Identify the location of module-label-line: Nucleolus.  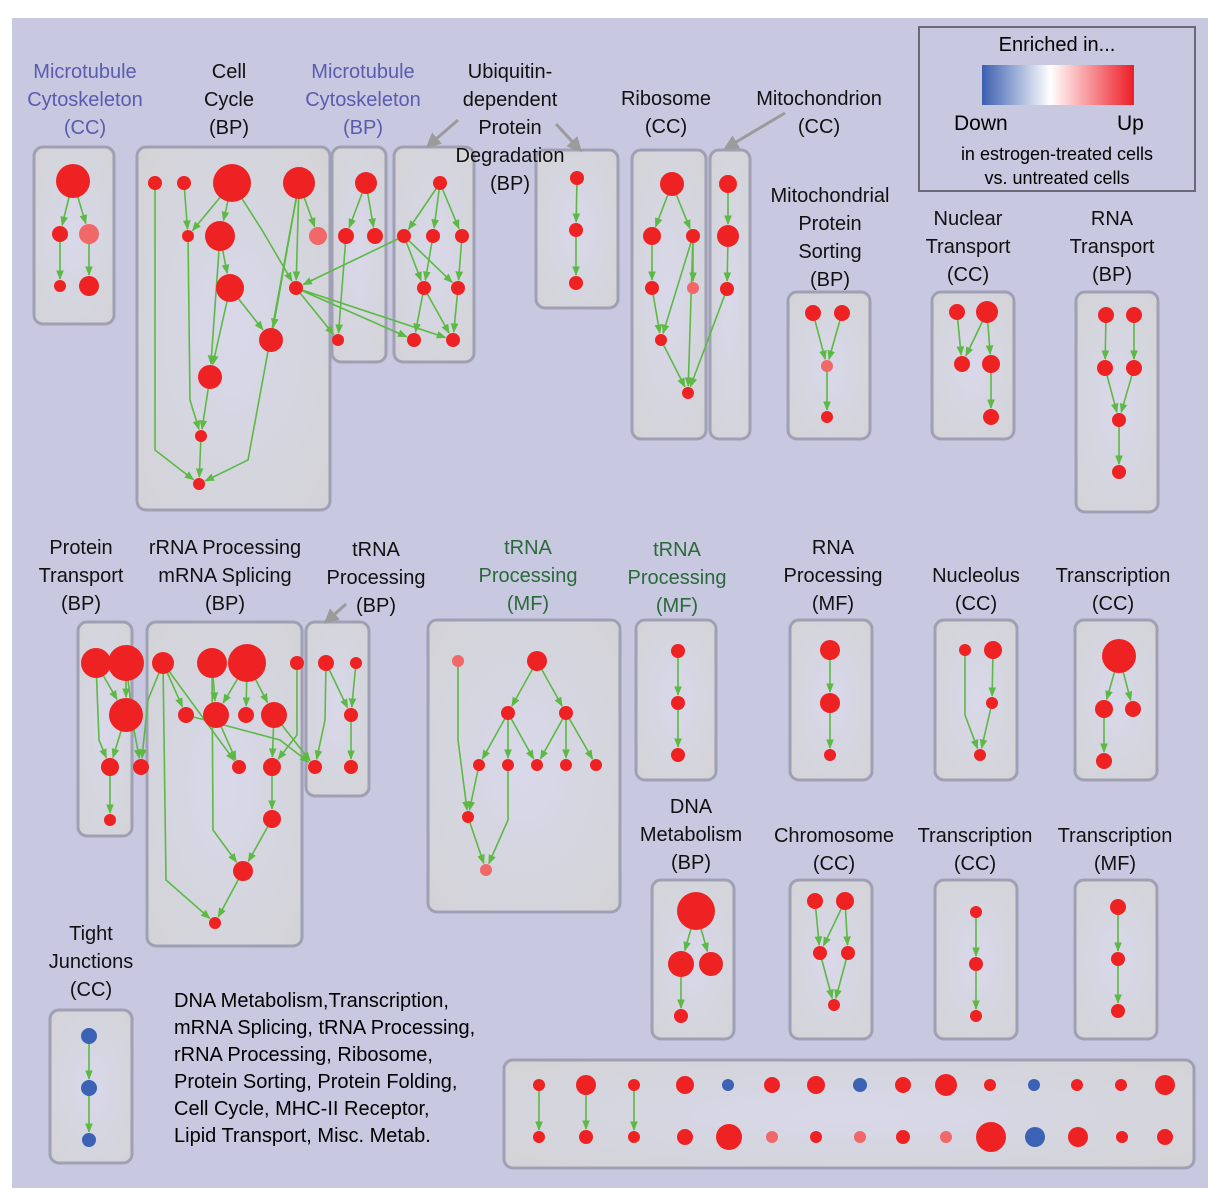
(976, 576).